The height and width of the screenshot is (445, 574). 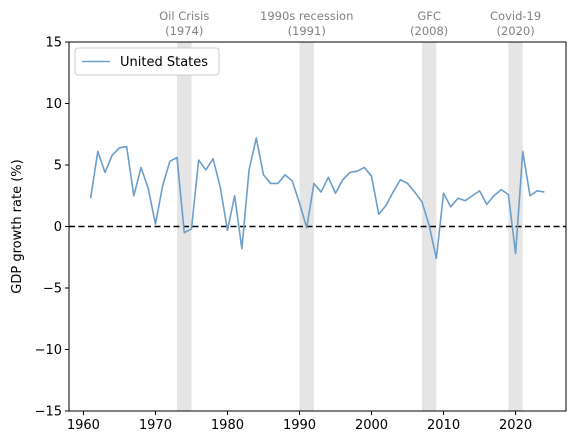 I want to click on y-tick-label-1: −10, so click(x=48, y=350).